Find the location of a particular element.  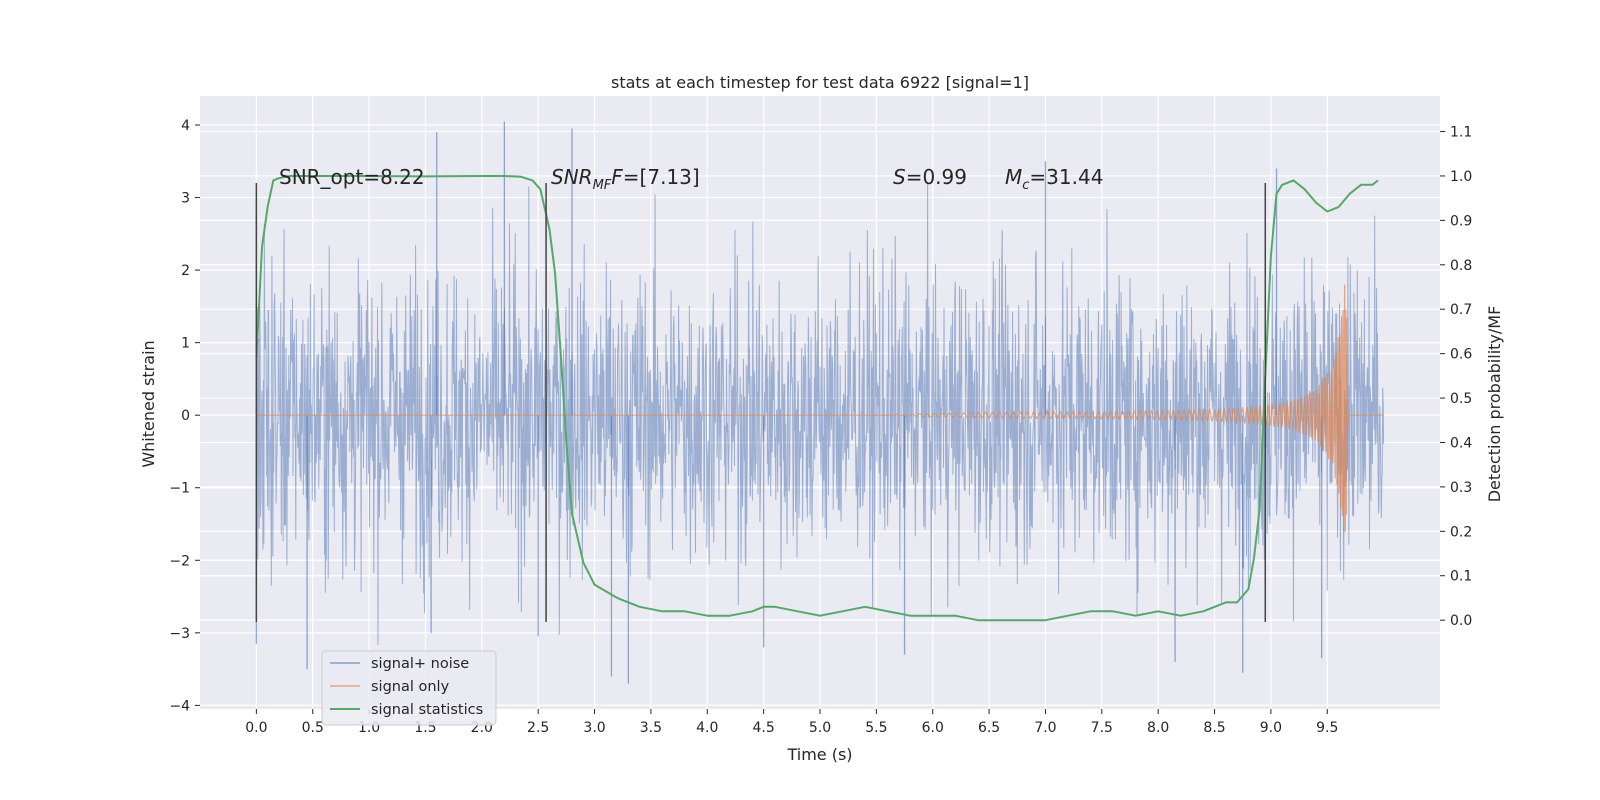

legend-box is located at coordinates (409, 688).